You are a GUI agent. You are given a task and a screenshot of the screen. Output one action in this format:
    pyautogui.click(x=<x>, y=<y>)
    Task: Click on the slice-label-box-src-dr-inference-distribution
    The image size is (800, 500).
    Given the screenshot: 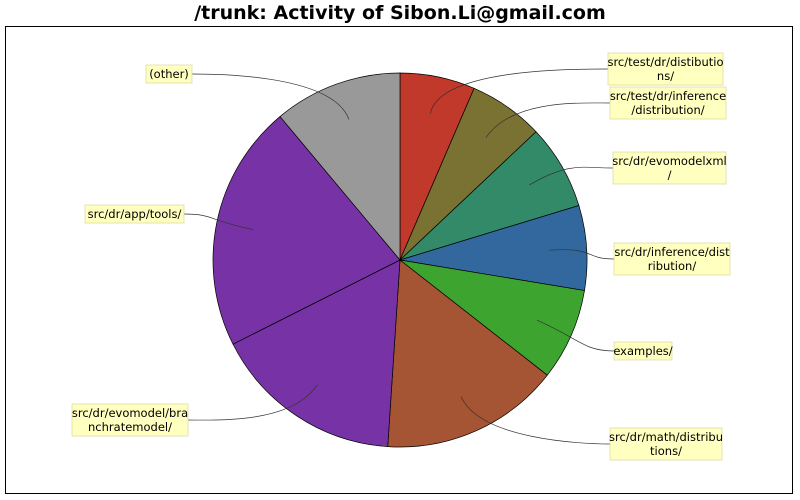 What is the action you would take?
    pyautogui.click(x=672, y=259)
    